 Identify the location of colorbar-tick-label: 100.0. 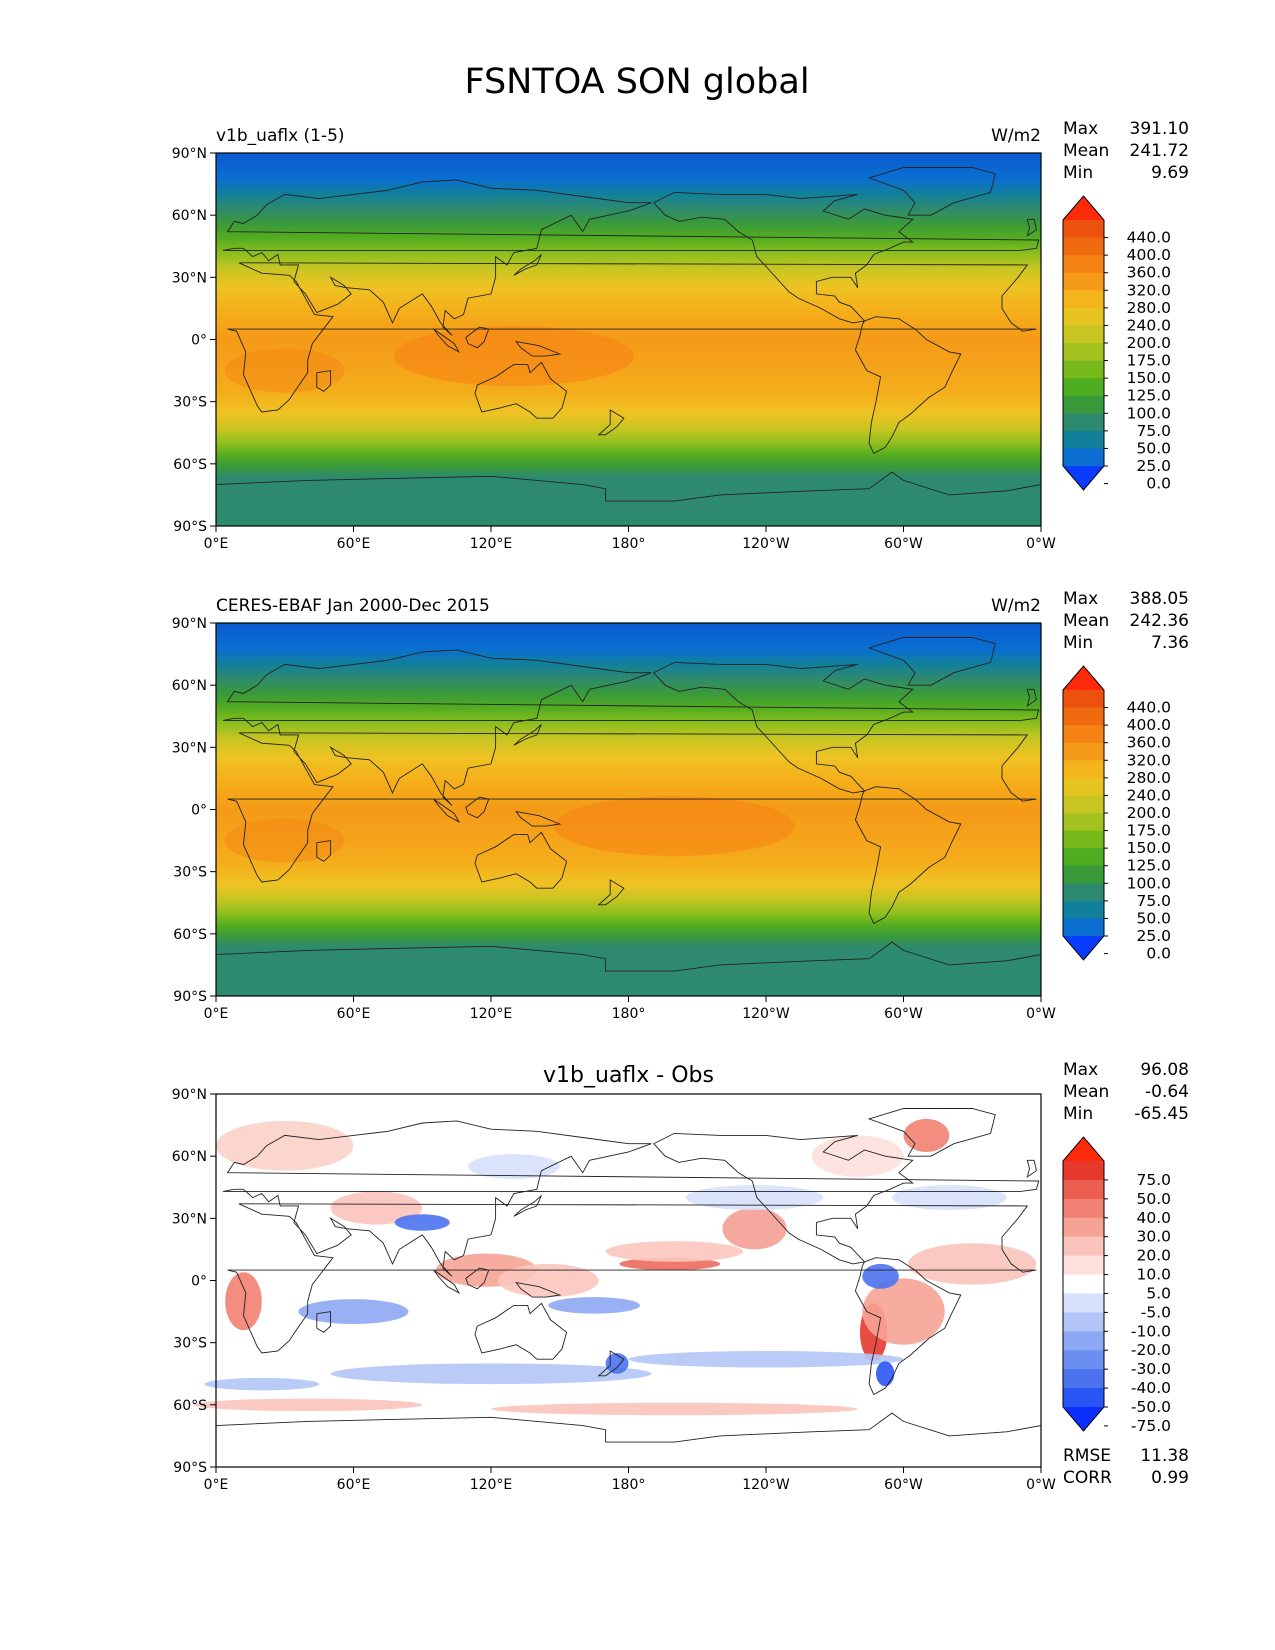
(1149, 883).